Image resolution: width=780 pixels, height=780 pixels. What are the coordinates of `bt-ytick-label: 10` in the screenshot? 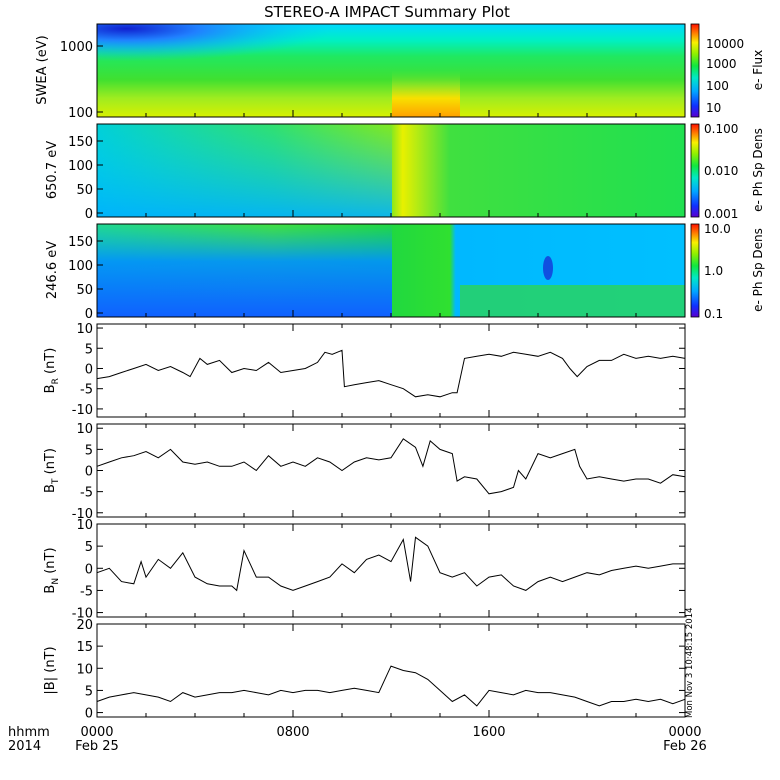 It's located at (84, 429).